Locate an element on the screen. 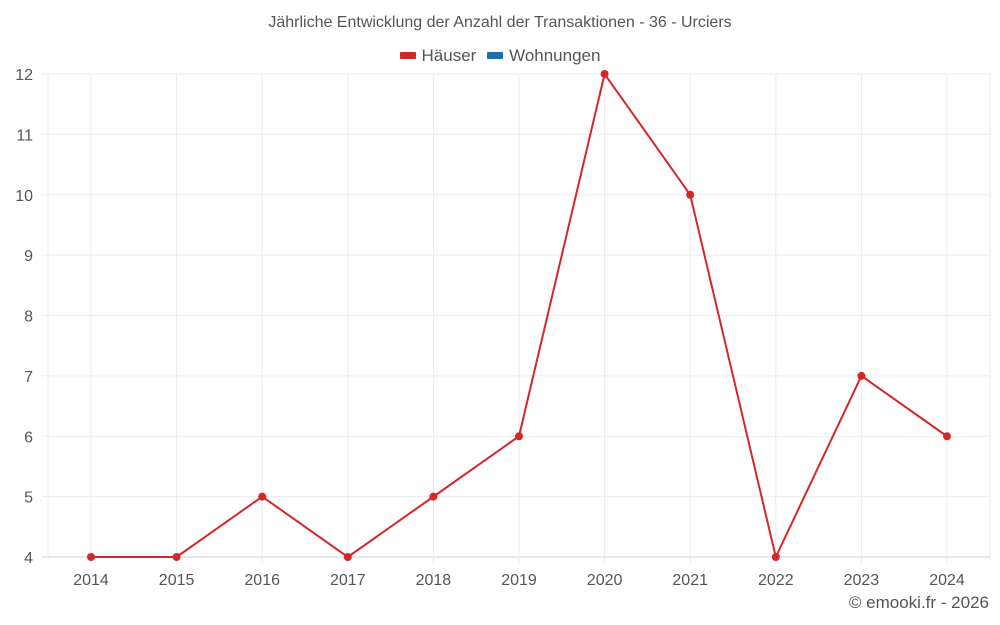 This screenshot has height=625, width=1000. legend-item-haeuser: Häuser is located at coordinates (438, 55).